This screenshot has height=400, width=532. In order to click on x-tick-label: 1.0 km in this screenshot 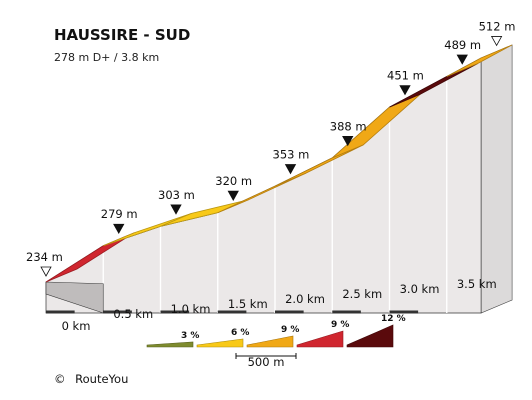, I will do `click(191, 309)`.